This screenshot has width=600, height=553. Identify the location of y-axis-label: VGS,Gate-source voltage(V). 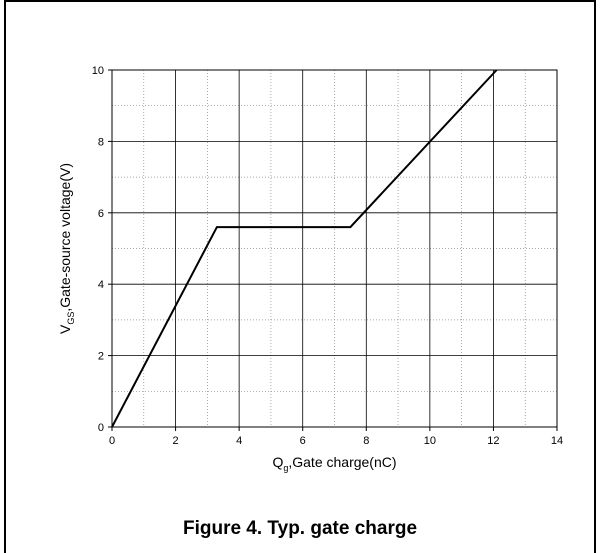
(66, 248).